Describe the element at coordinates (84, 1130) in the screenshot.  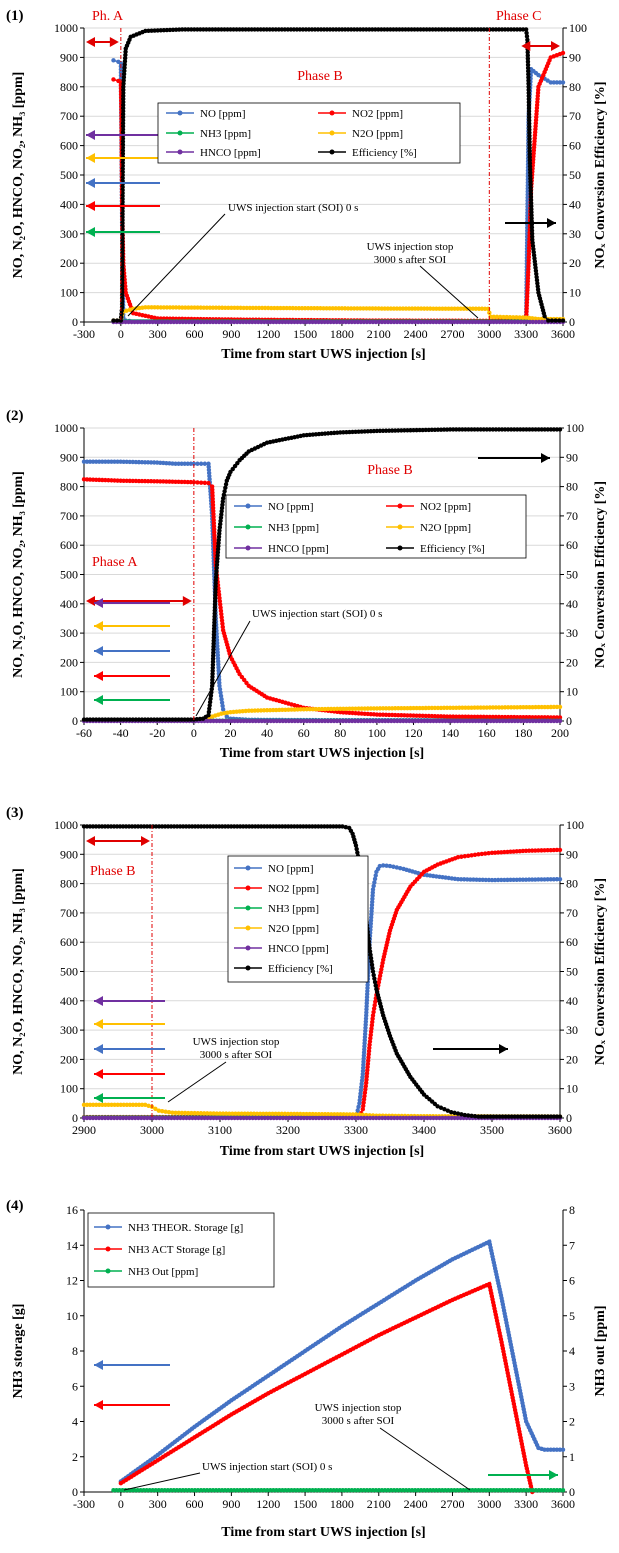
I see `x-tick: 2900` at that location.